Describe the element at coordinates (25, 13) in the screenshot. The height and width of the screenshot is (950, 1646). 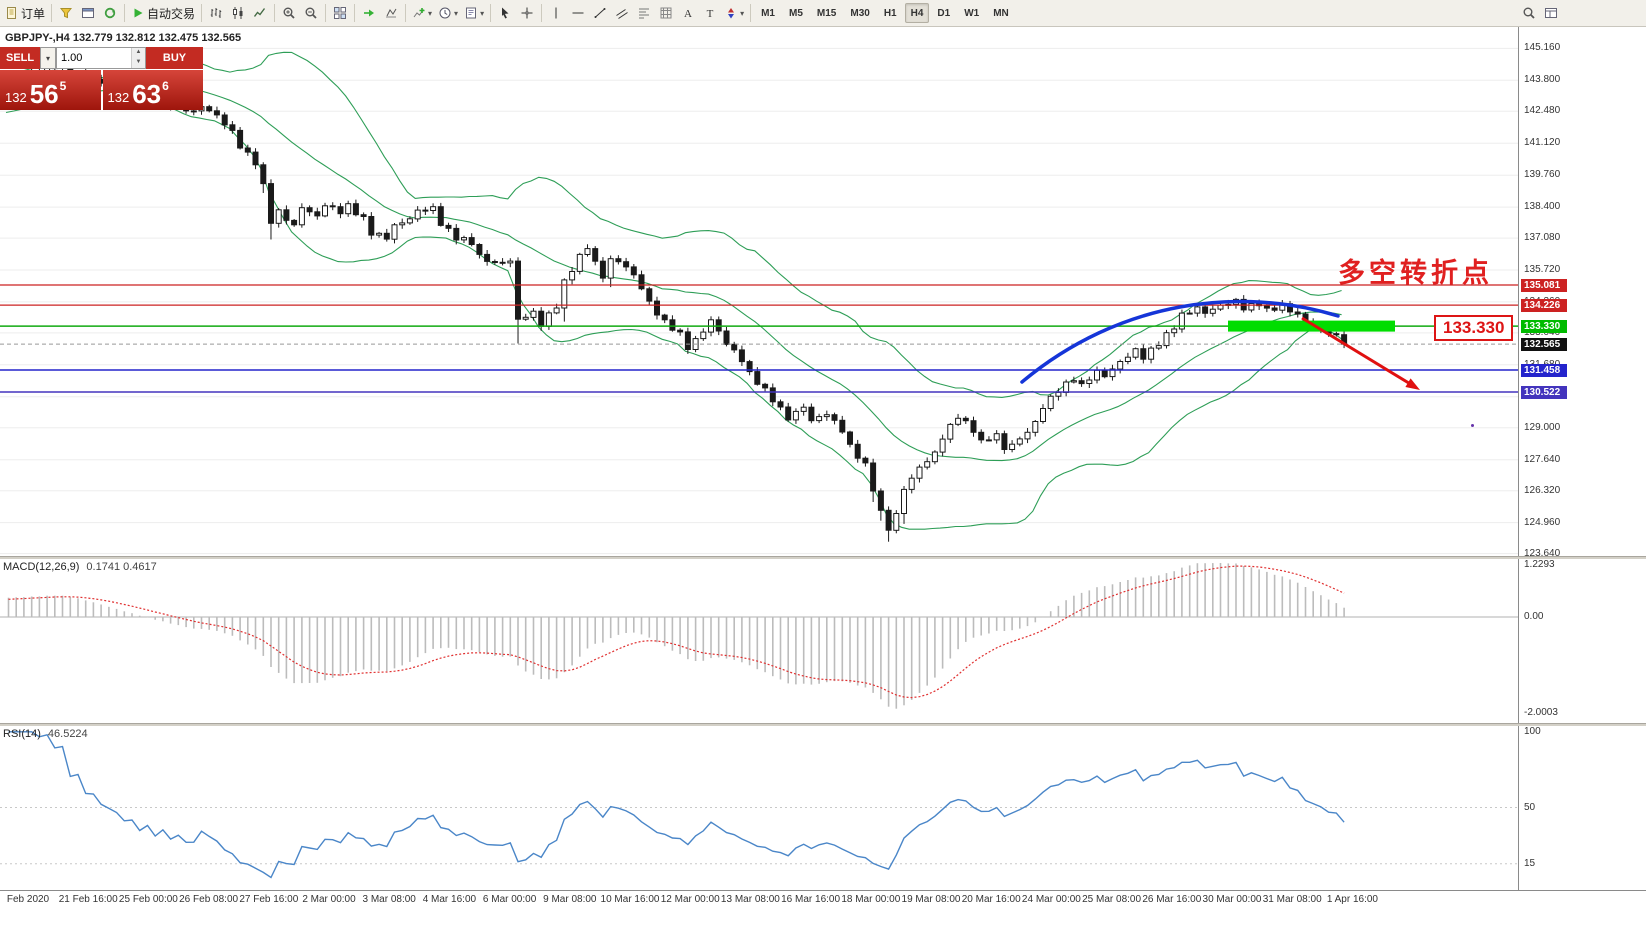
I see `new-order-button: 订单` at that location.